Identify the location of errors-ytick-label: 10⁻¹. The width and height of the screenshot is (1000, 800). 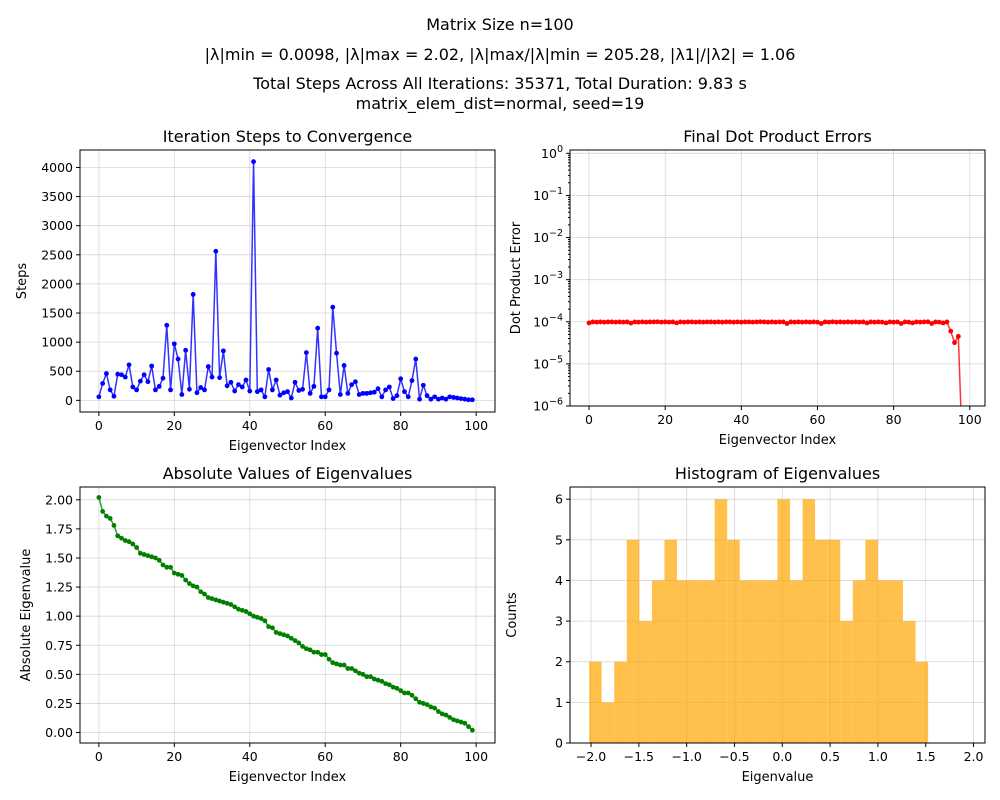
(548, 194).